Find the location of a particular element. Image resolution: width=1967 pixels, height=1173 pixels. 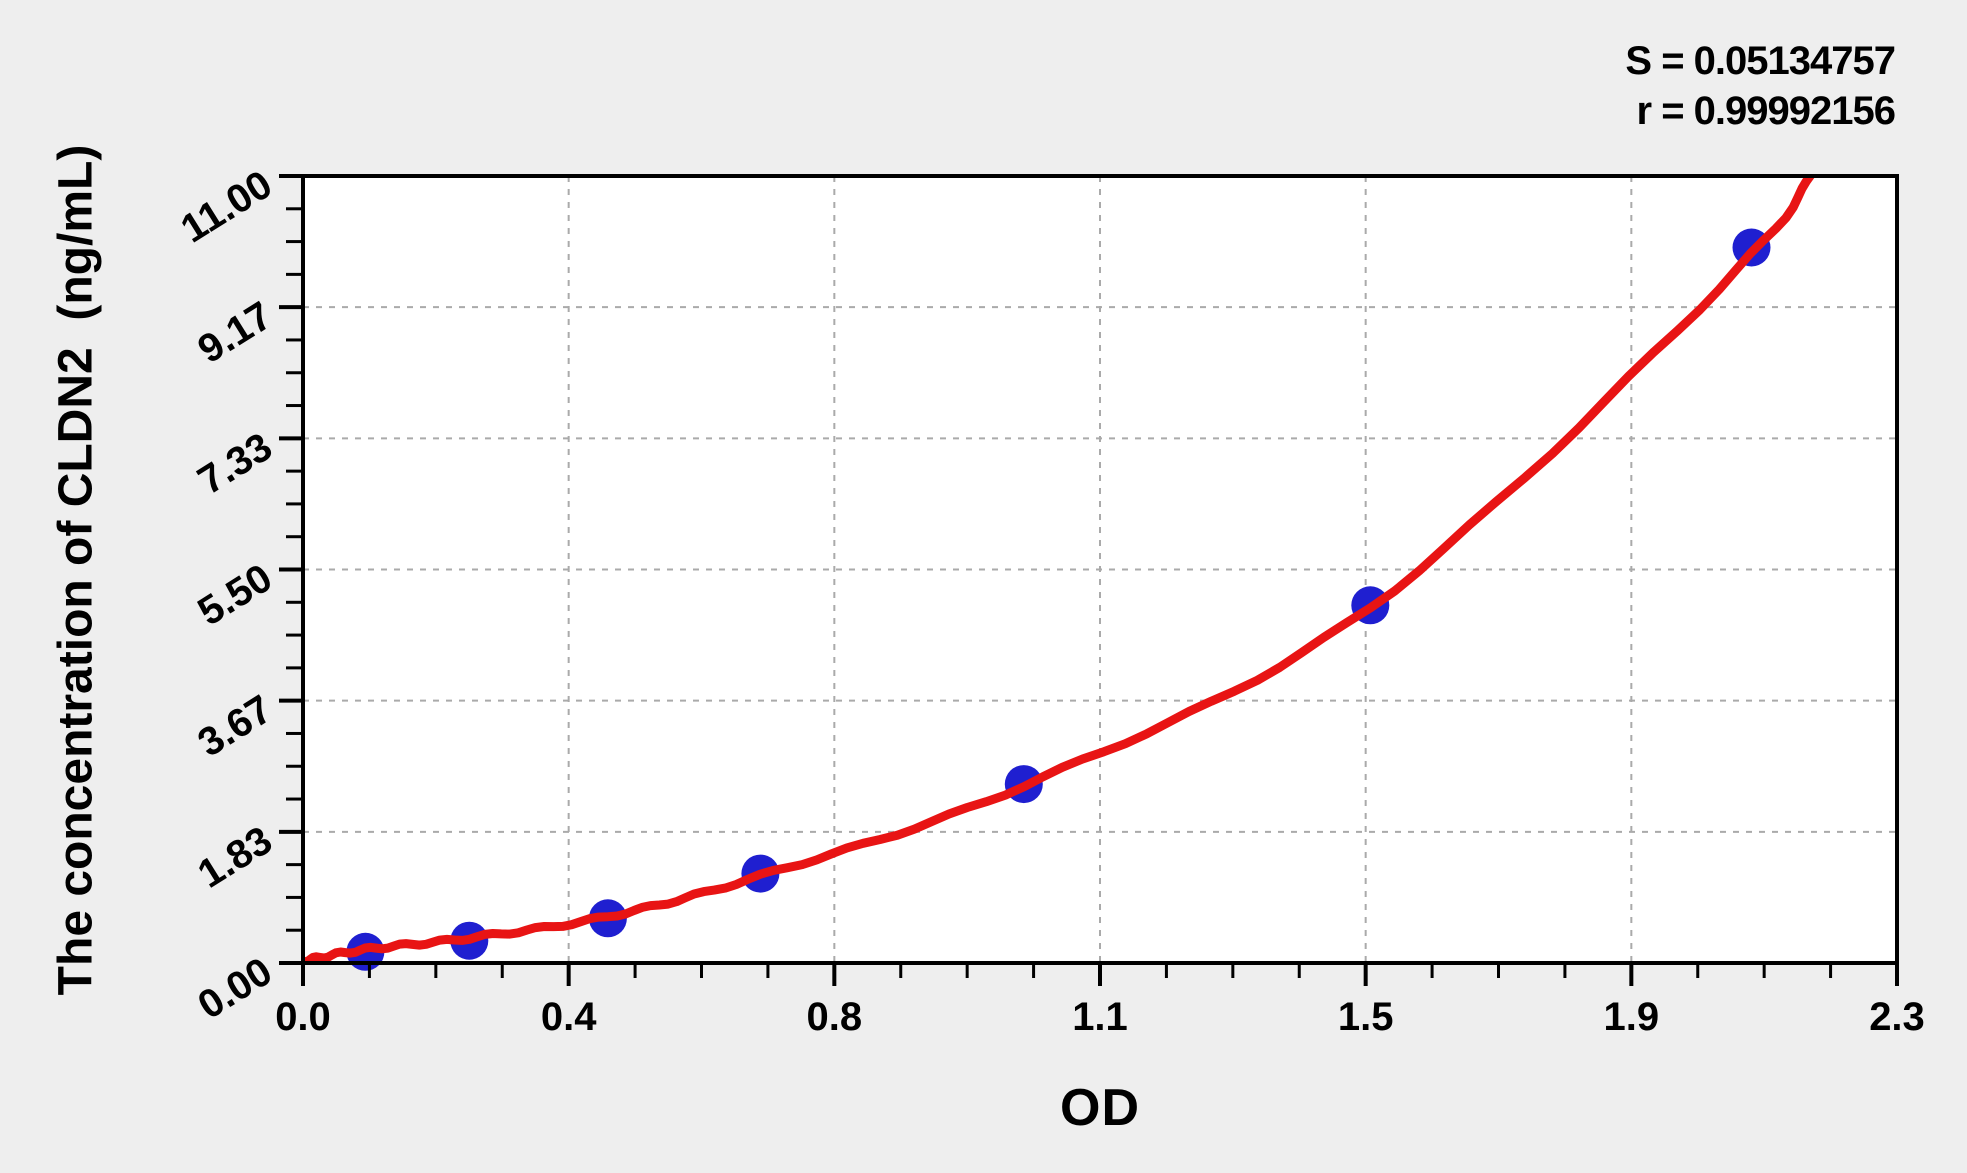

y-tick-label: 0.00 is located at coordinates (234, 988).